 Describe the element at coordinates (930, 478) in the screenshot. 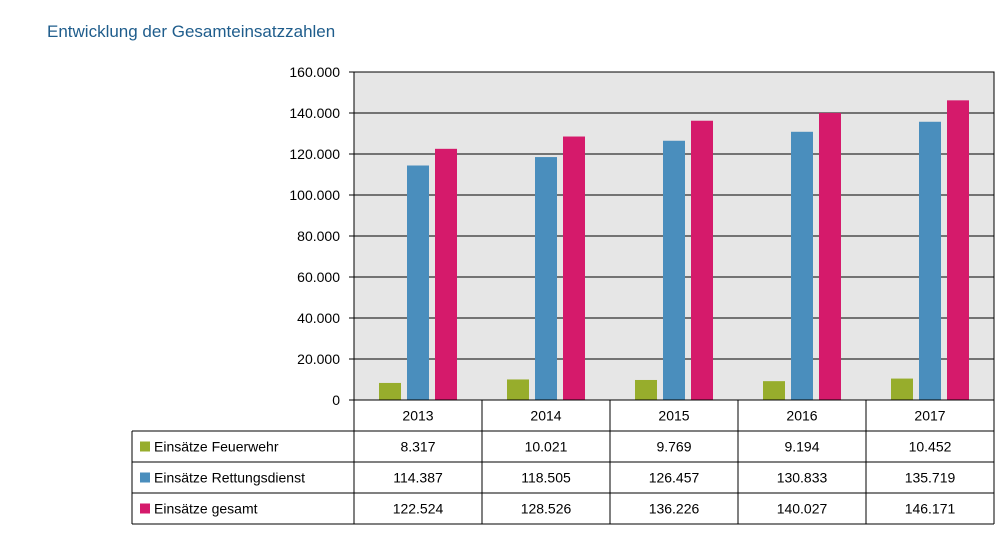

I see `data-label: 135.719` at that location.